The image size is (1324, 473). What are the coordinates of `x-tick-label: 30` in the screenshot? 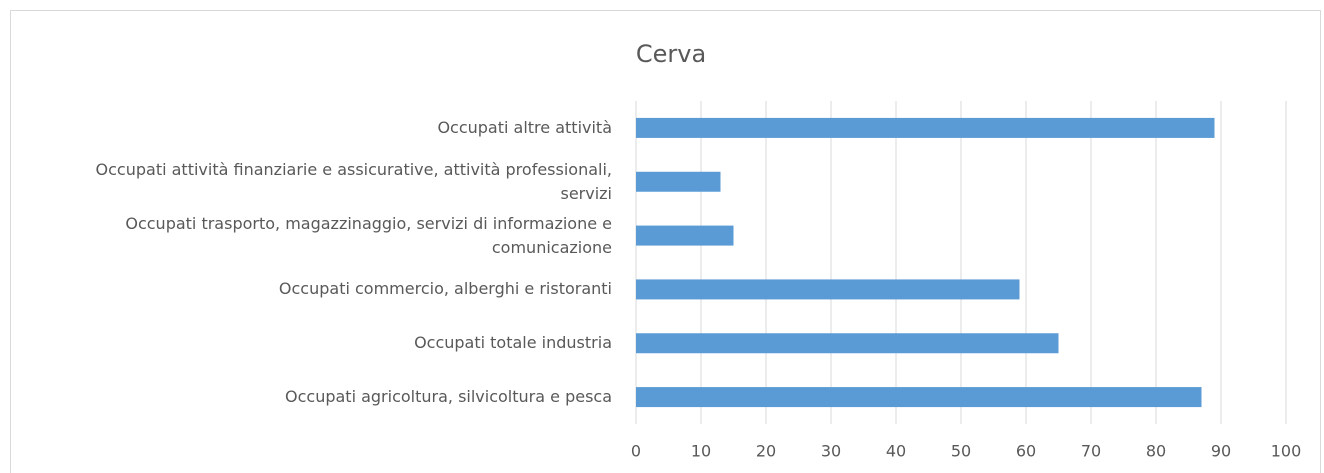 It's located at (831, 451).